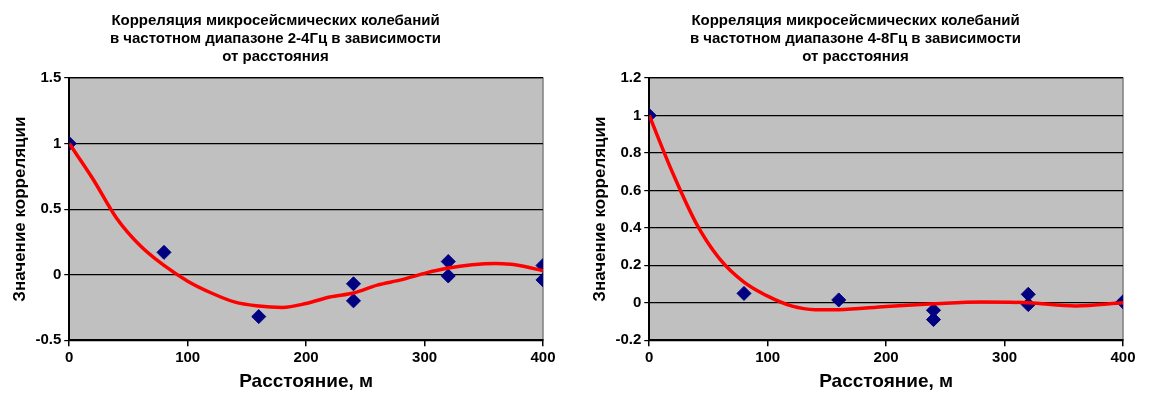  I want to click on y-tick-label: 0.2, so click(631, 264).